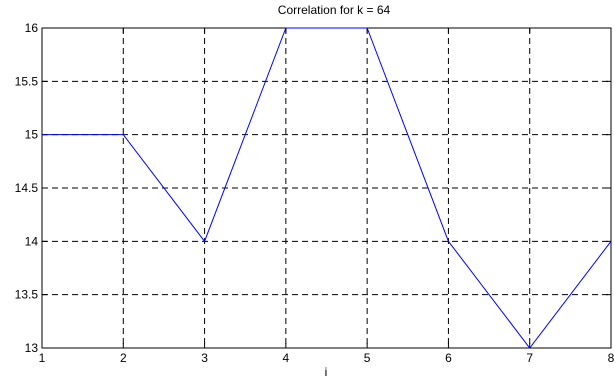 The height and width of the screenshot is (381, 614). I want to click on x-tick-label: 4, so click(286, 358).